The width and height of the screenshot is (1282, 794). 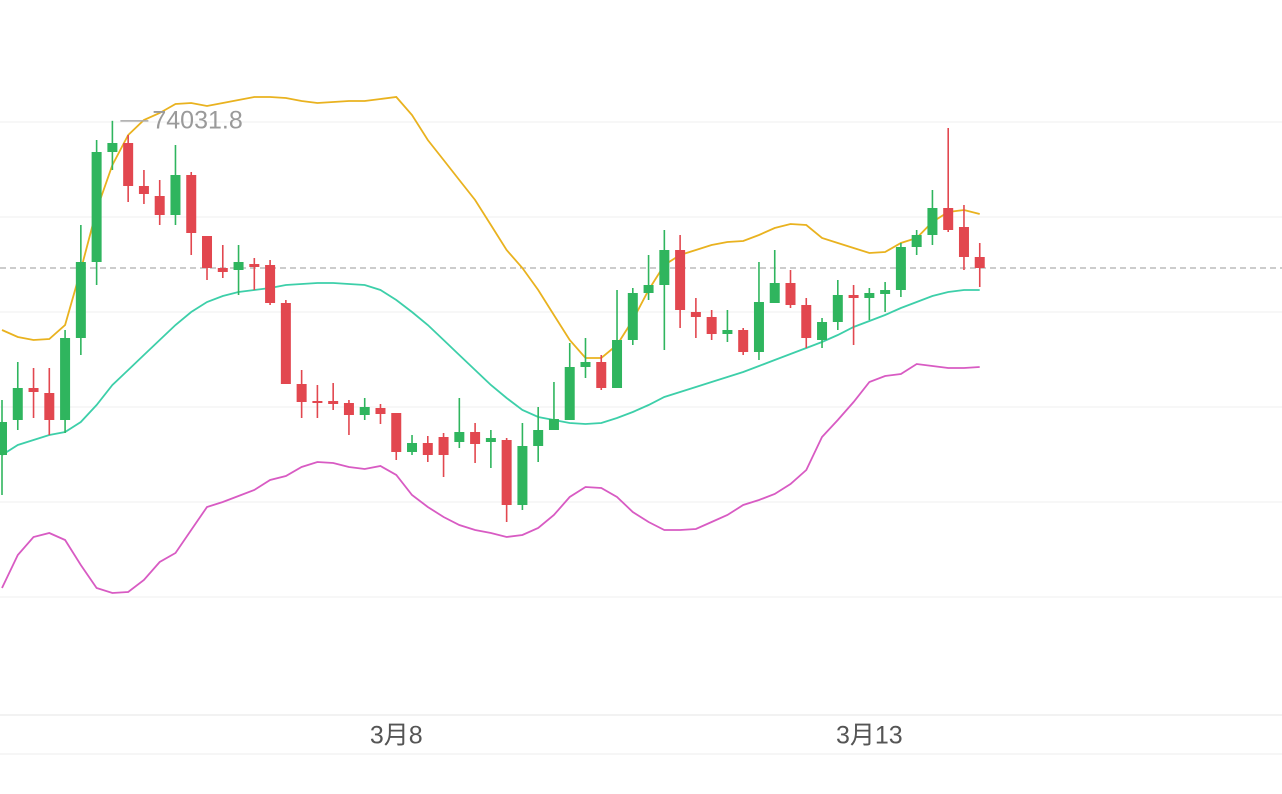 What do you see at coordinates (869, 736) in the screenshot?
I see `x-tick-label: 3月13` at bounding box center [869, 736].